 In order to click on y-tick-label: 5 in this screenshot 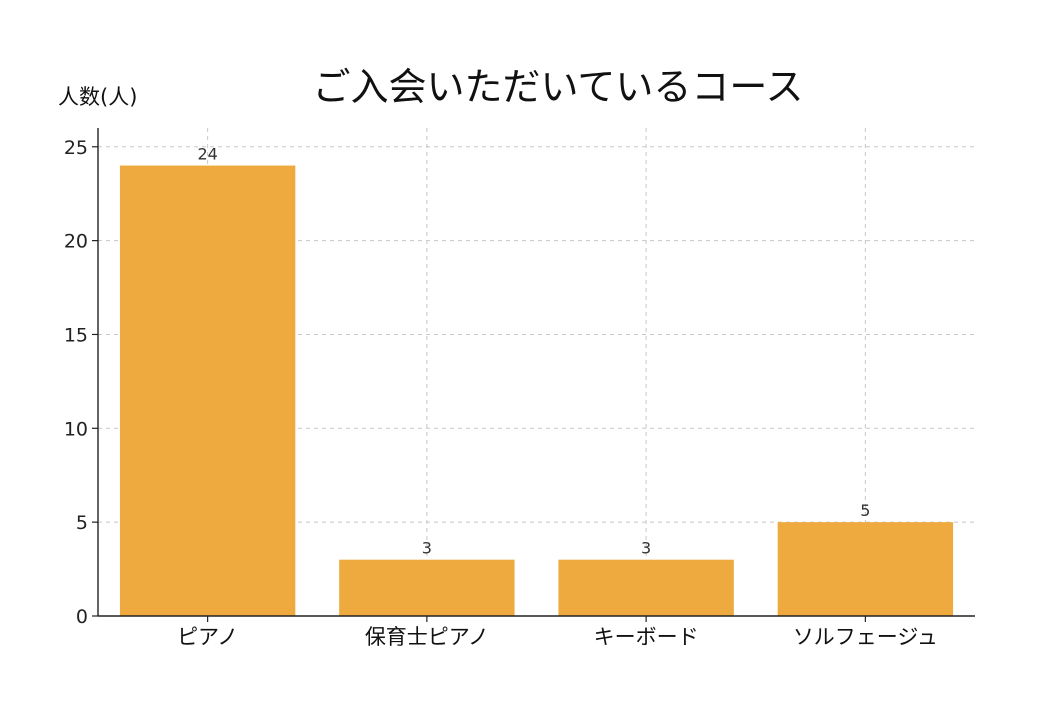, I will do `click(82, 523)`.